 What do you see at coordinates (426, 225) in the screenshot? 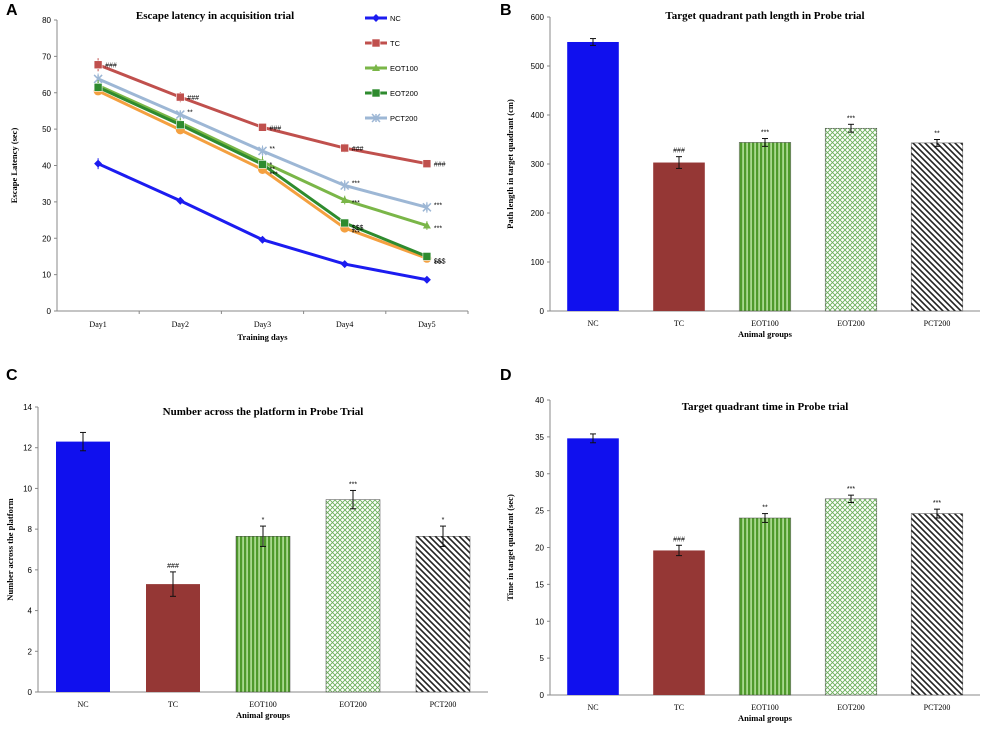
I see `data-point-eot100` at bounding box center [426, 225].